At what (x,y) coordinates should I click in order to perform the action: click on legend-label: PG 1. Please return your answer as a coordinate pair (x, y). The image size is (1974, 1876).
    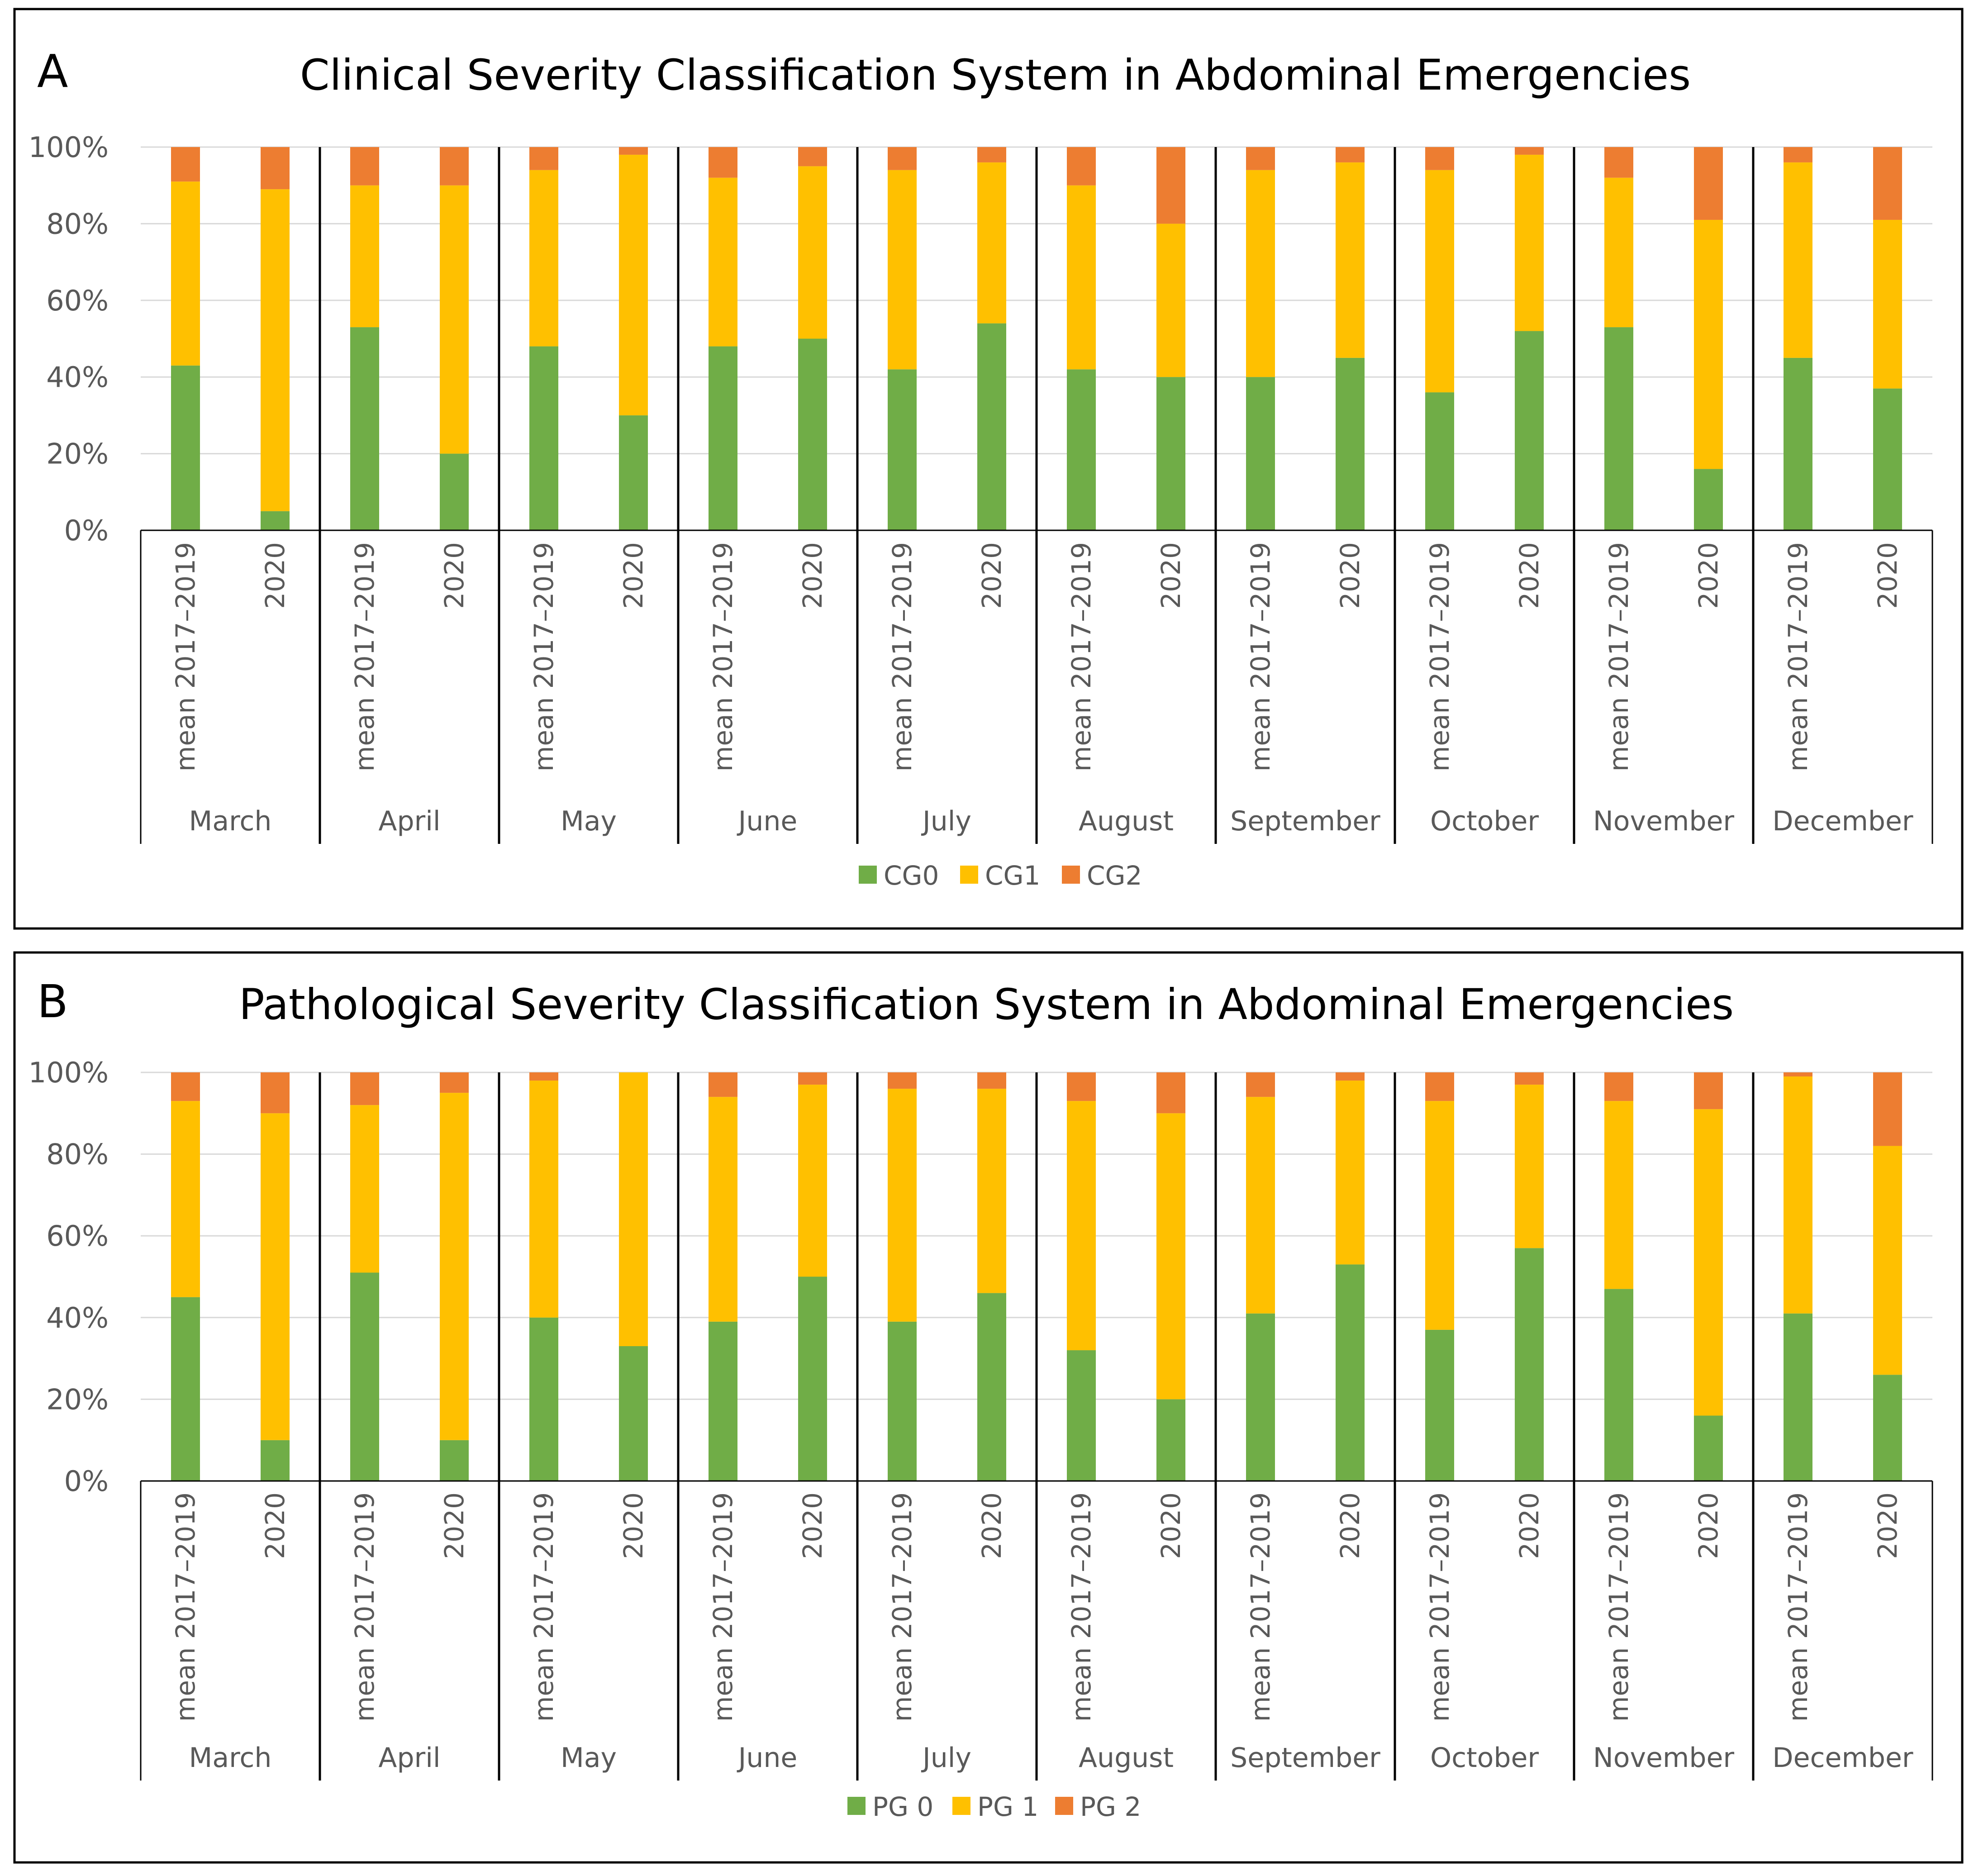
    Looking at the image, I should click on (1008, 1806).